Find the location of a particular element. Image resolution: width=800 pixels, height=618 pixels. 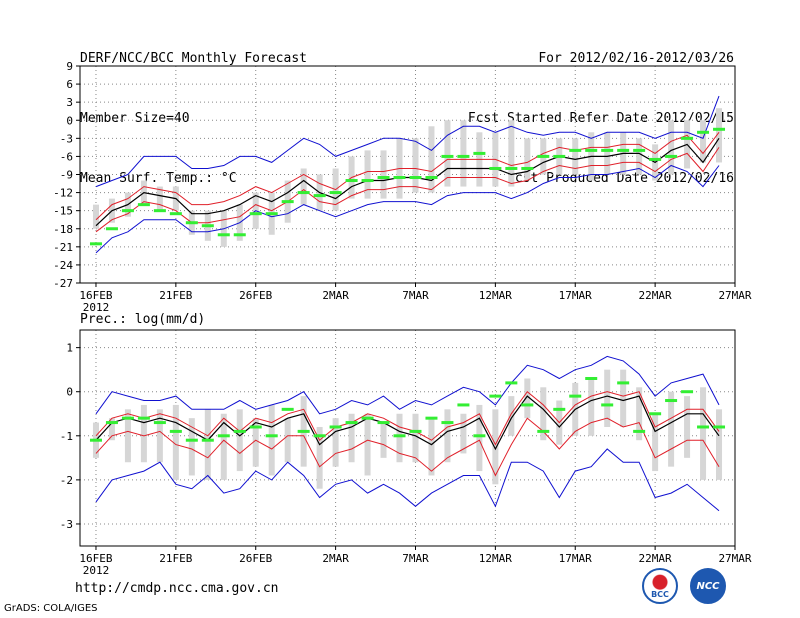

bcc-logo-text: BCC is located at coordinates (660, 594).